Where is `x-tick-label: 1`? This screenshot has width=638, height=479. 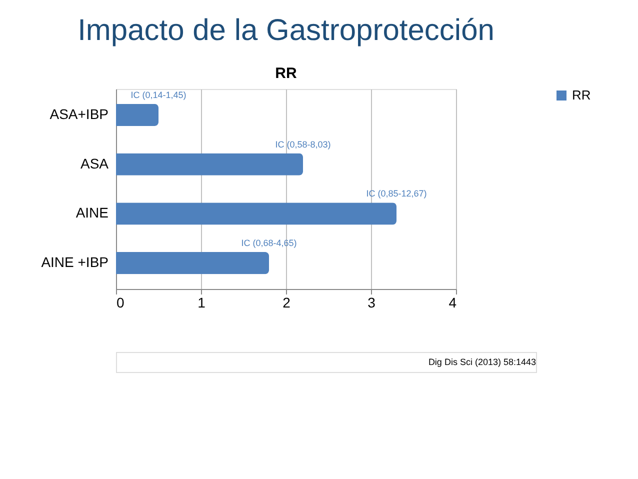 x-tick-label: 1 is located at coordinates (202, 302).